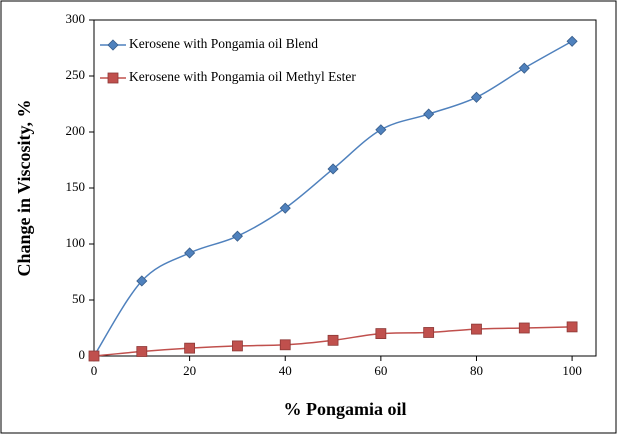  What do you see at coordinates (223, 43) in the screenshot?
I see `legend-label: Kerosene with Pongamia oil Blend` at bounding box center [223, 43].